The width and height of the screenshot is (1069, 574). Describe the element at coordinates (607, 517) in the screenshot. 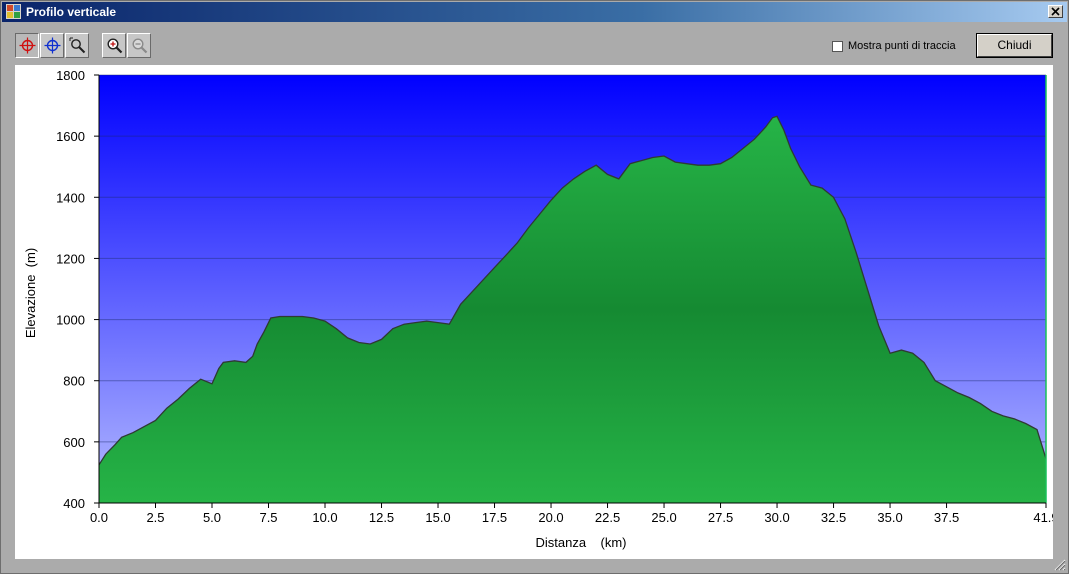

I see `x-tick-label: 22.5` at that location.